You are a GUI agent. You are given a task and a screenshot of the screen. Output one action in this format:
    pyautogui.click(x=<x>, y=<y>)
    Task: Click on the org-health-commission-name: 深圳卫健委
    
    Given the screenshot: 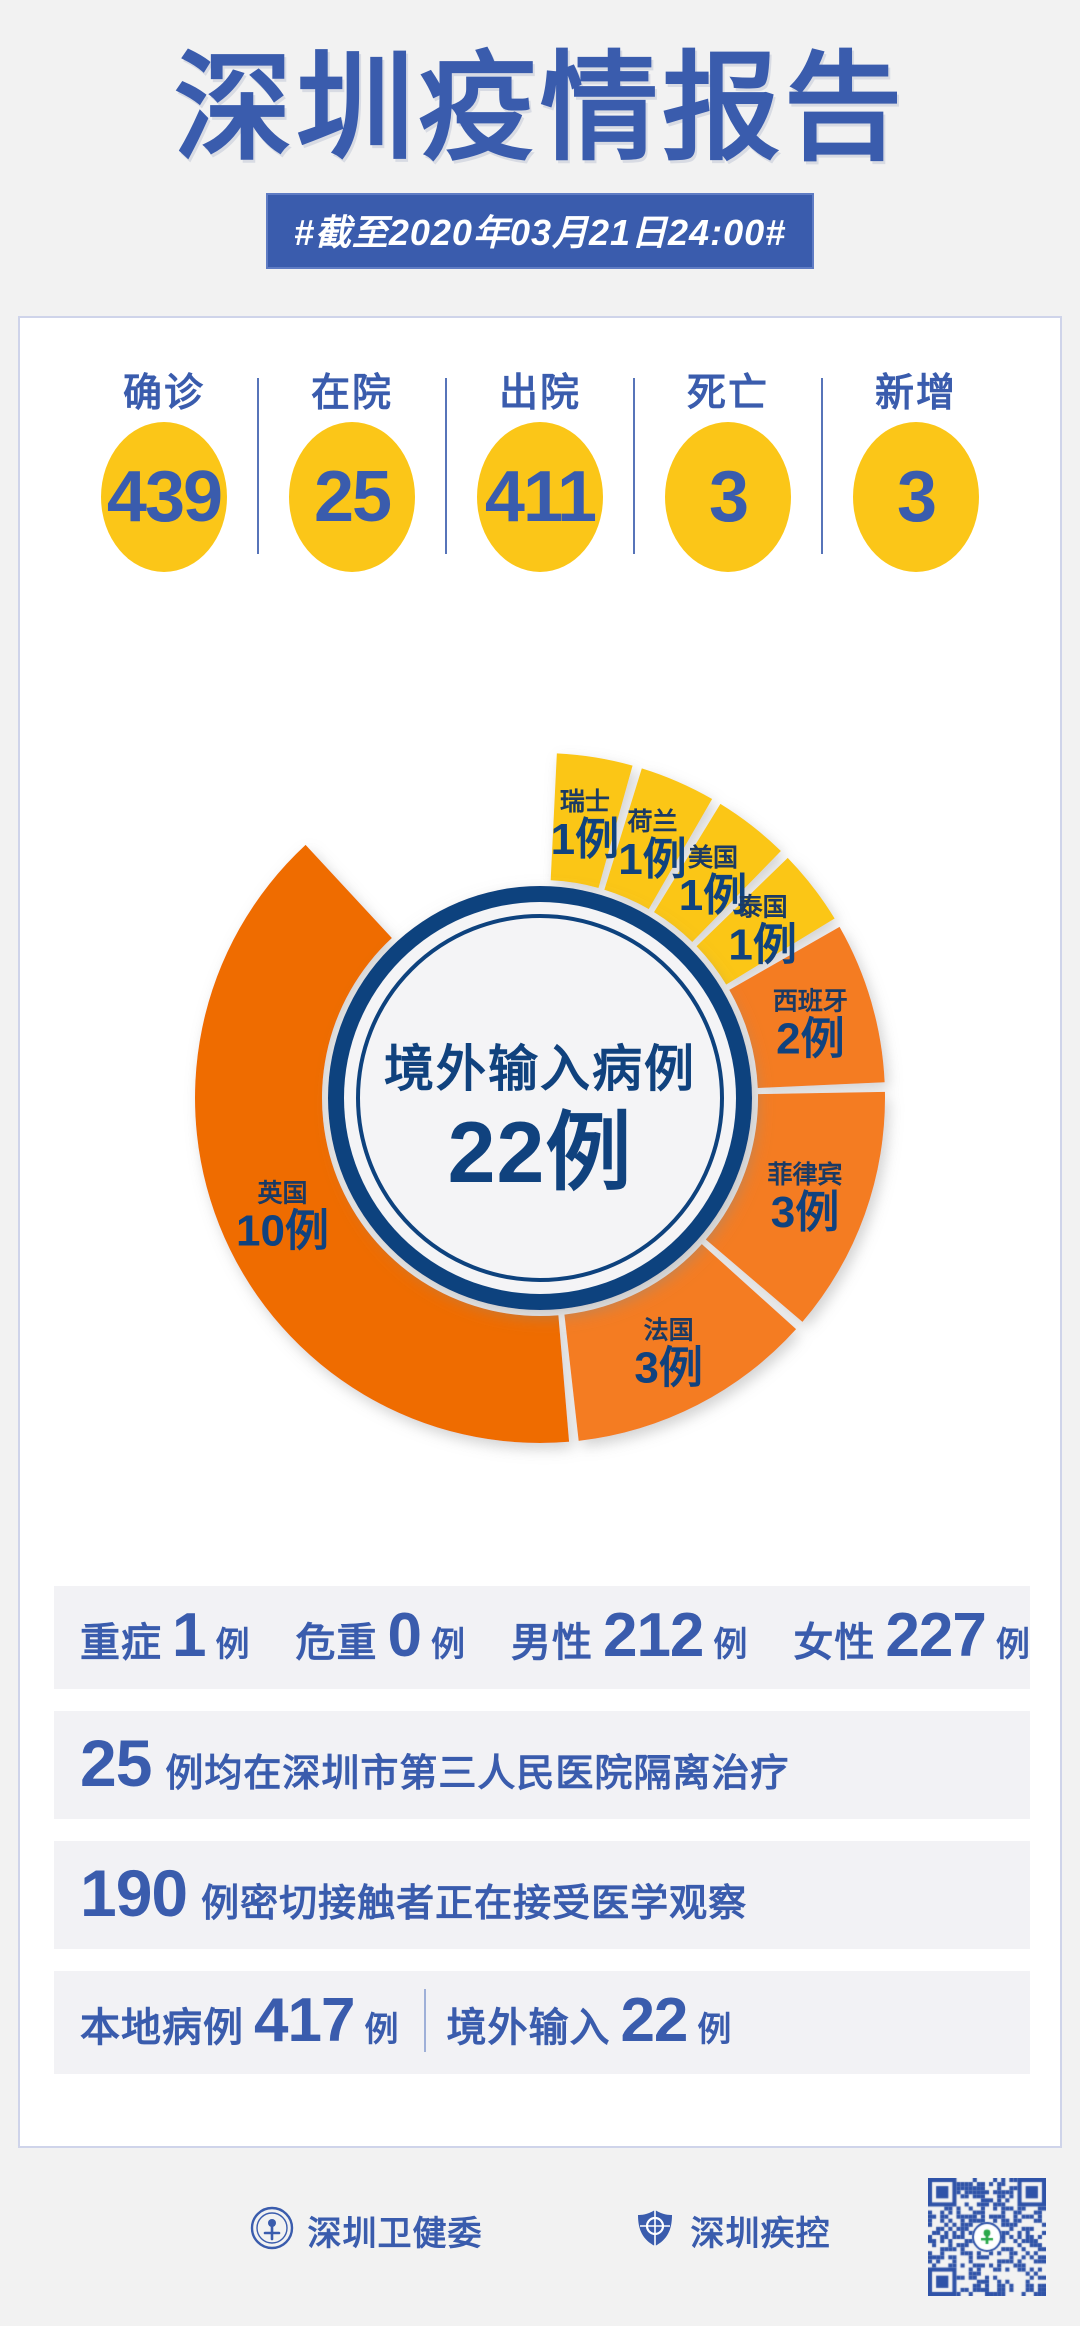 What is the action you would take?
    pyautogui.click(x=395, y=2234)
    